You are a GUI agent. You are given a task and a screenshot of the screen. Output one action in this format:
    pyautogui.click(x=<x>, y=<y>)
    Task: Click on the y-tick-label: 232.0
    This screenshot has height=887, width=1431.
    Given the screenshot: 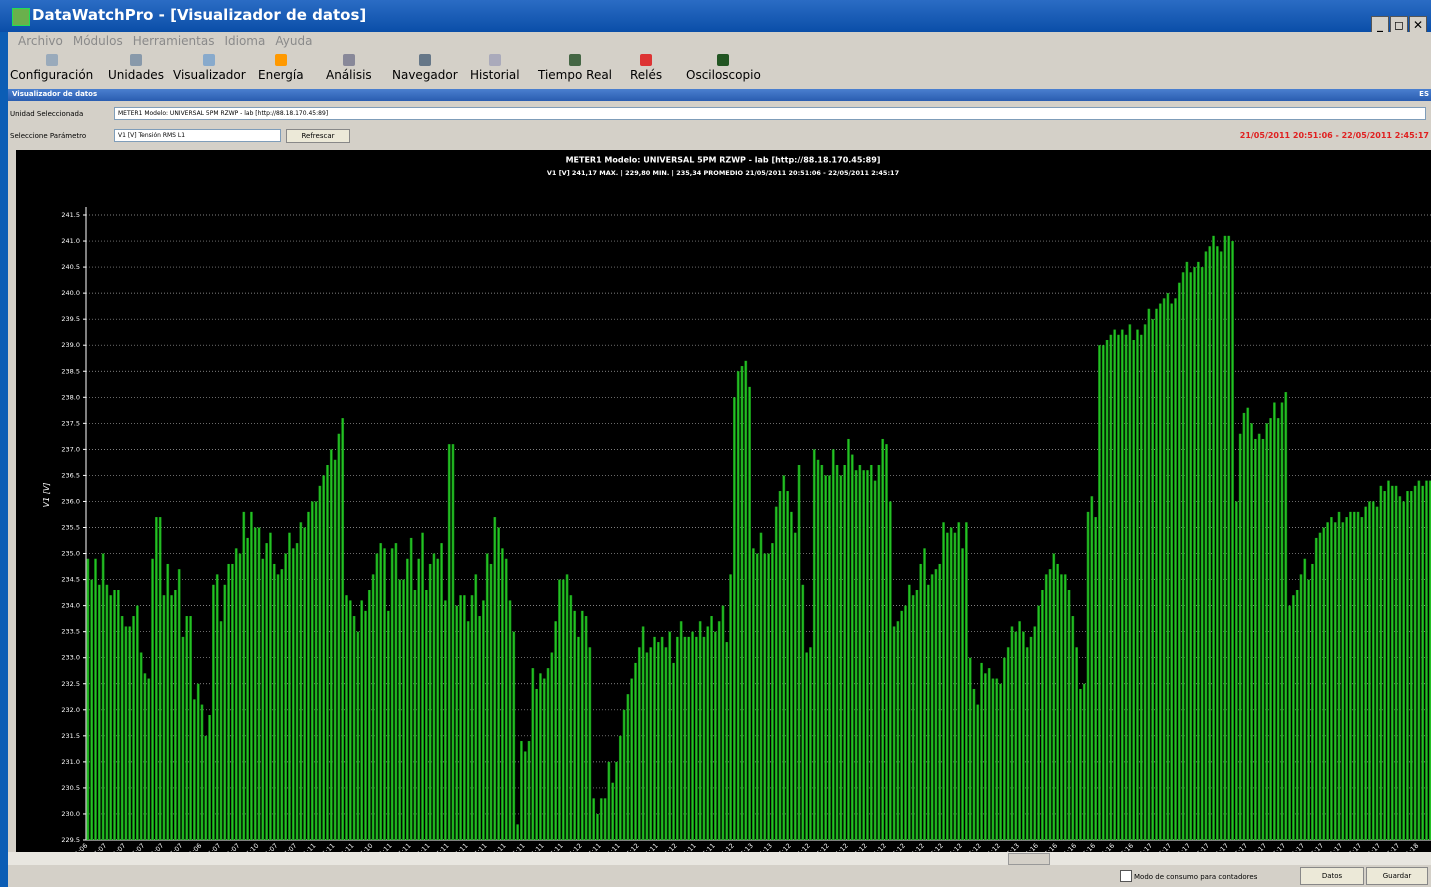 What is the action you would take?
    pyautogui.click(x=70, y=710)
    